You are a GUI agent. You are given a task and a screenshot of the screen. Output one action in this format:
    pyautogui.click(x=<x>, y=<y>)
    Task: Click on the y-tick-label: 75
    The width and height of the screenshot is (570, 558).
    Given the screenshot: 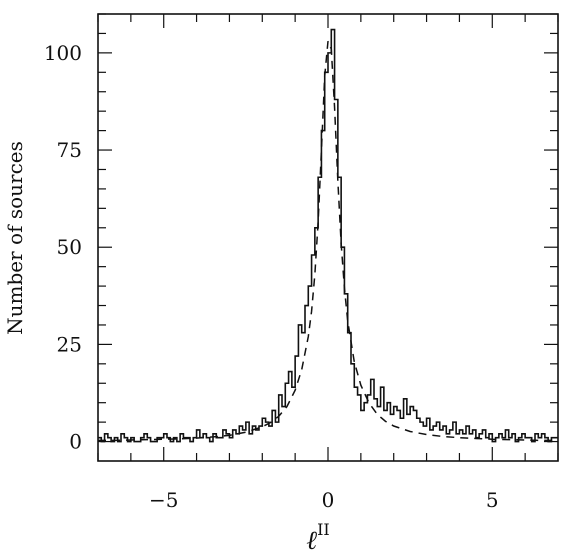 What is the action you would take?
    pyautogui.click(x=69, y=150)
    